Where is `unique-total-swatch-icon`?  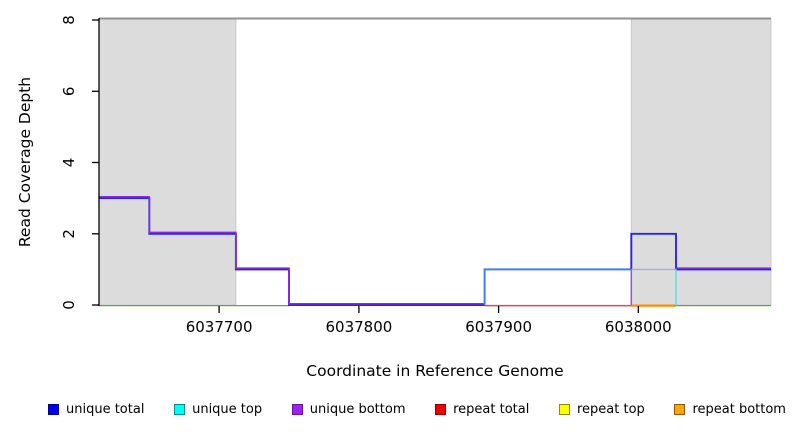 unique-total-swatch-icon is located at coordinates (53, 409).